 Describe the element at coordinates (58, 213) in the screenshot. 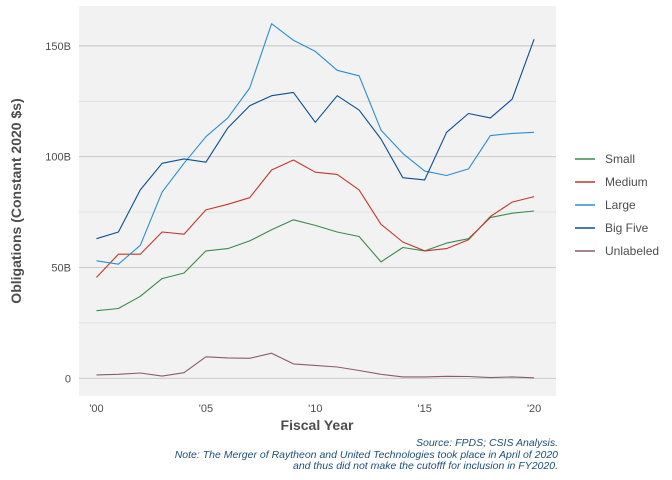

I see `y-axis-ticks: 0 50B 100B 150B` at that location.